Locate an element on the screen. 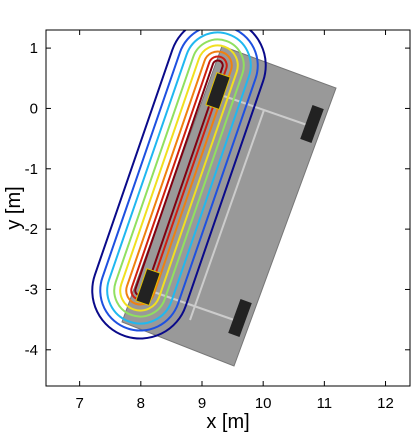 This screenshot has height=435, width=415. x-tick-label: 7 is located at coordinates (79, 403).